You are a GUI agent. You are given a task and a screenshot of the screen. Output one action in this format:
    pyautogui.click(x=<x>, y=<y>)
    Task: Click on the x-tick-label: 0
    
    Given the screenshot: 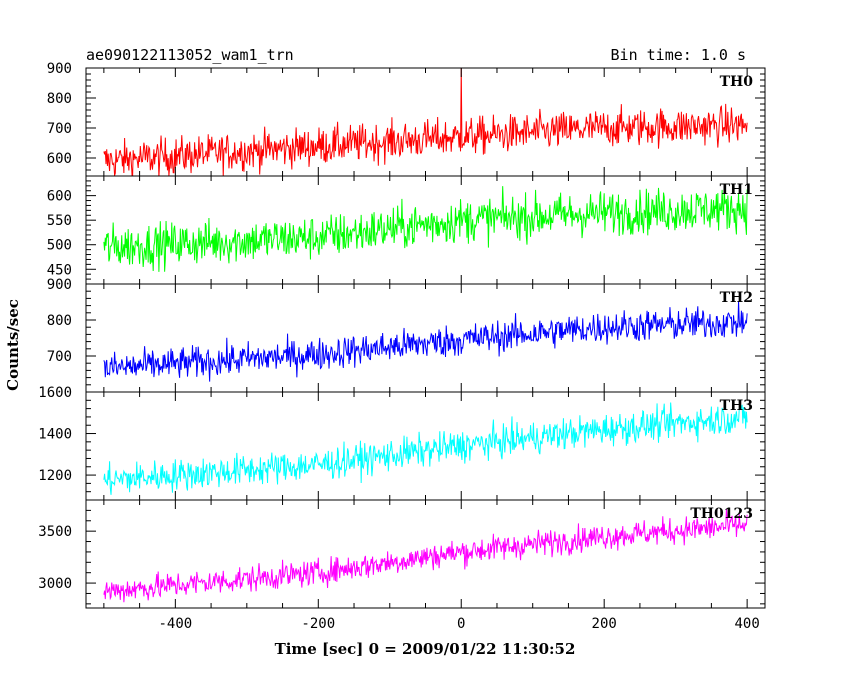 What is the action you would take?
    pyautogui.click(x=461, y=624)
    